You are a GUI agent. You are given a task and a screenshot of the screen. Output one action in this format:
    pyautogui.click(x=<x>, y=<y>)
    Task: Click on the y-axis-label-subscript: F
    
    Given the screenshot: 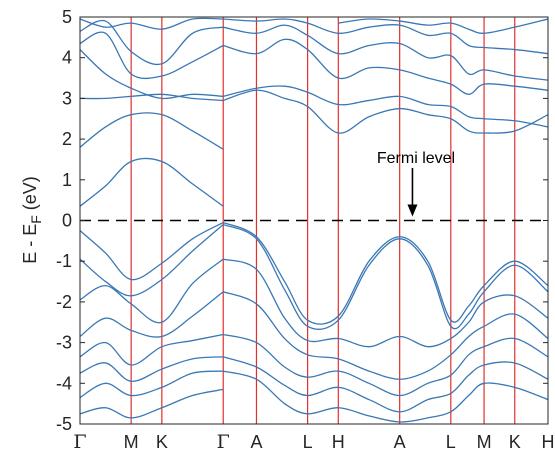 What is the action you would take?
    pyautogui.click(x=36, y=219)
    